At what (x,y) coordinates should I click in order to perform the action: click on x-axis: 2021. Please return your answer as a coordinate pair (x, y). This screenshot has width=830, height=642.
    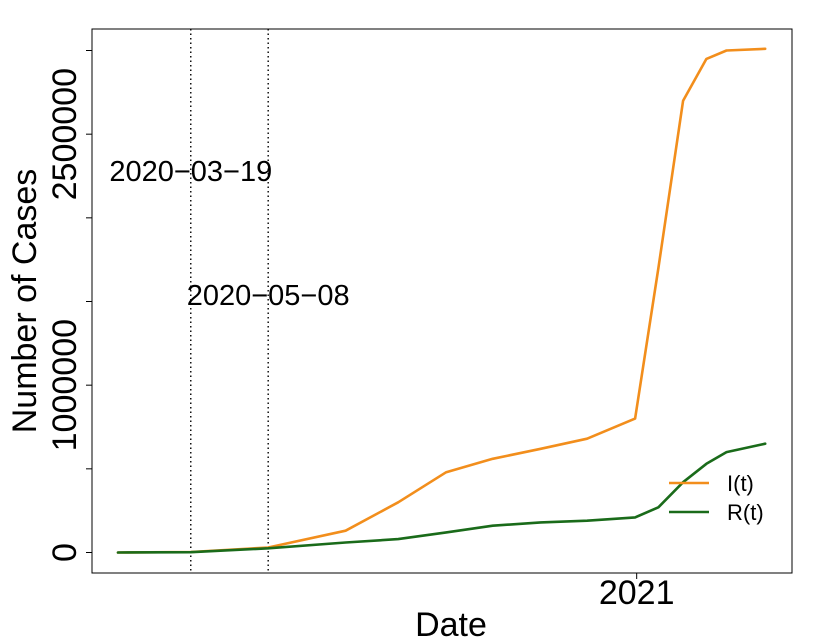
    Looking at the image, I should click on (637, 592).